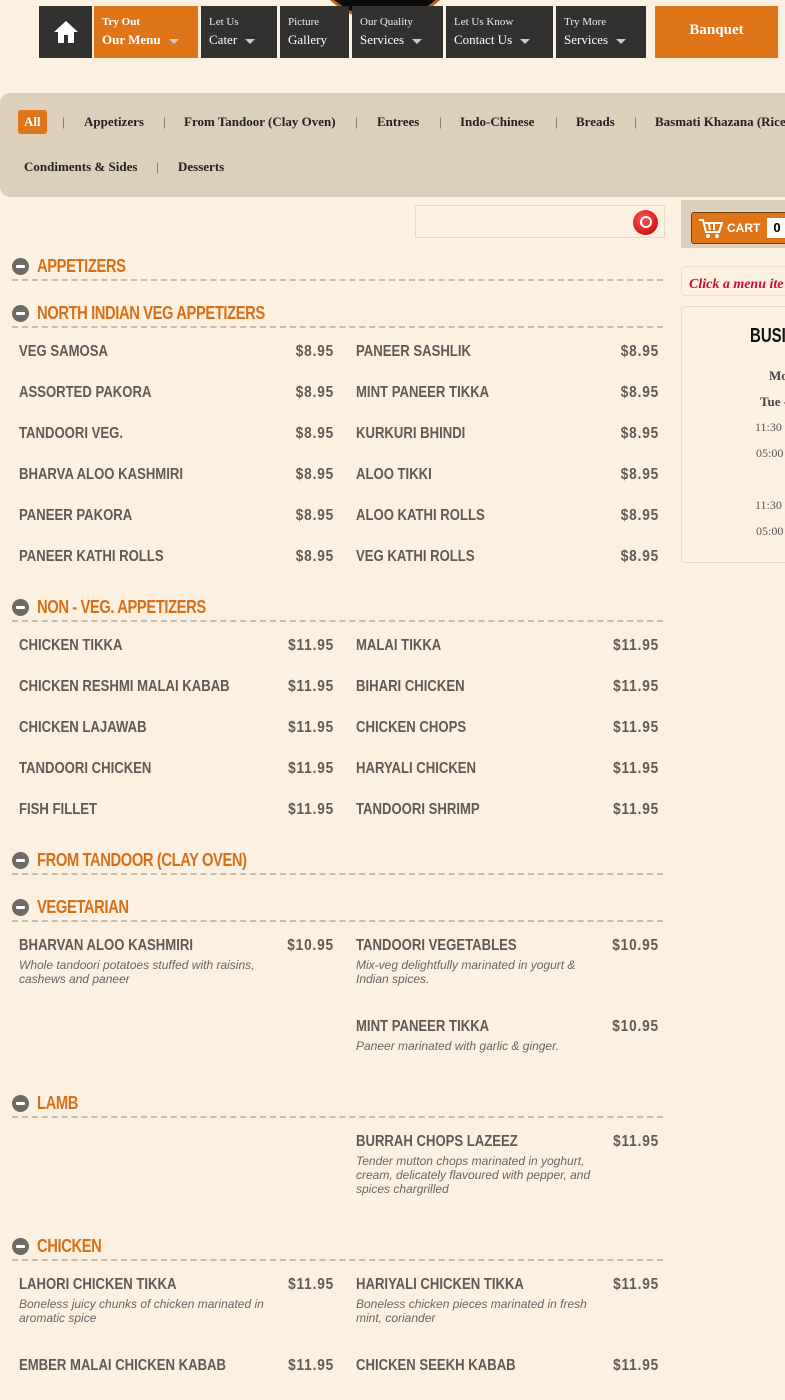  What do you see at coordinates (521, 221) in the screenshot?
I see `search-input` at bounding box center [521, 221].